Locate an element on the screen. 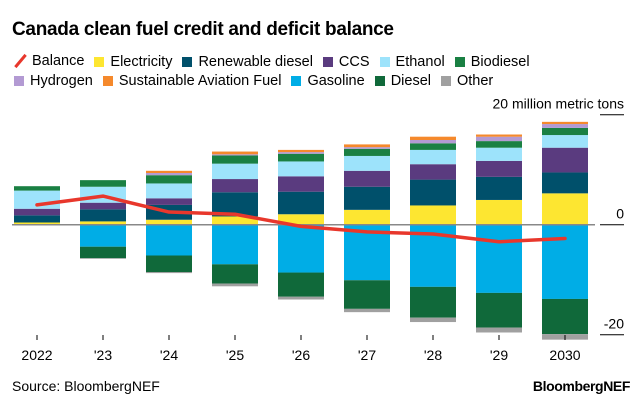 This screenshot has height=409, width=640. legend-item-other: Other is located at coordinates (467, 81).